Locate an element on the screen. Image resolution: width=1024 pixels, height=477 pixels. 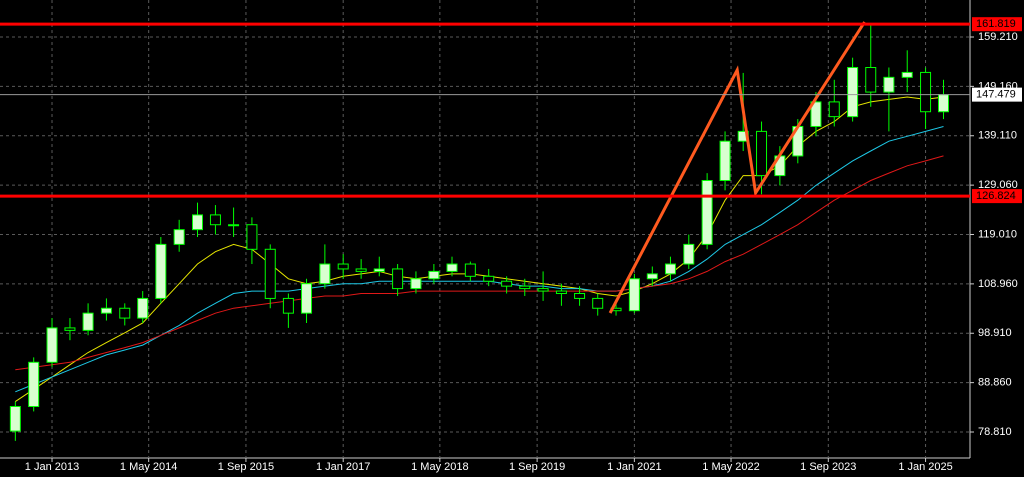
level-label: 161.819 is located at coordinates (996, 24).